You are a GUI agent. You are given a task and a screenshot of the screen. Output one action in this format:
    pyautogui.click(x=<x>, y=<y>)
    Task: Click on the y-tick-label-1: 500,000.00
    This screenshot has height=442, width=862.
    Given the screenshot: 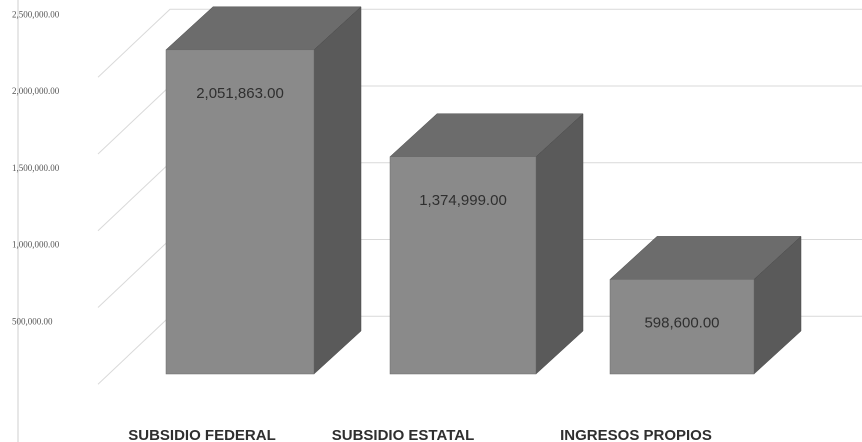 What is the action you would take?
    pyautogui.click(x=32, y=321)
    